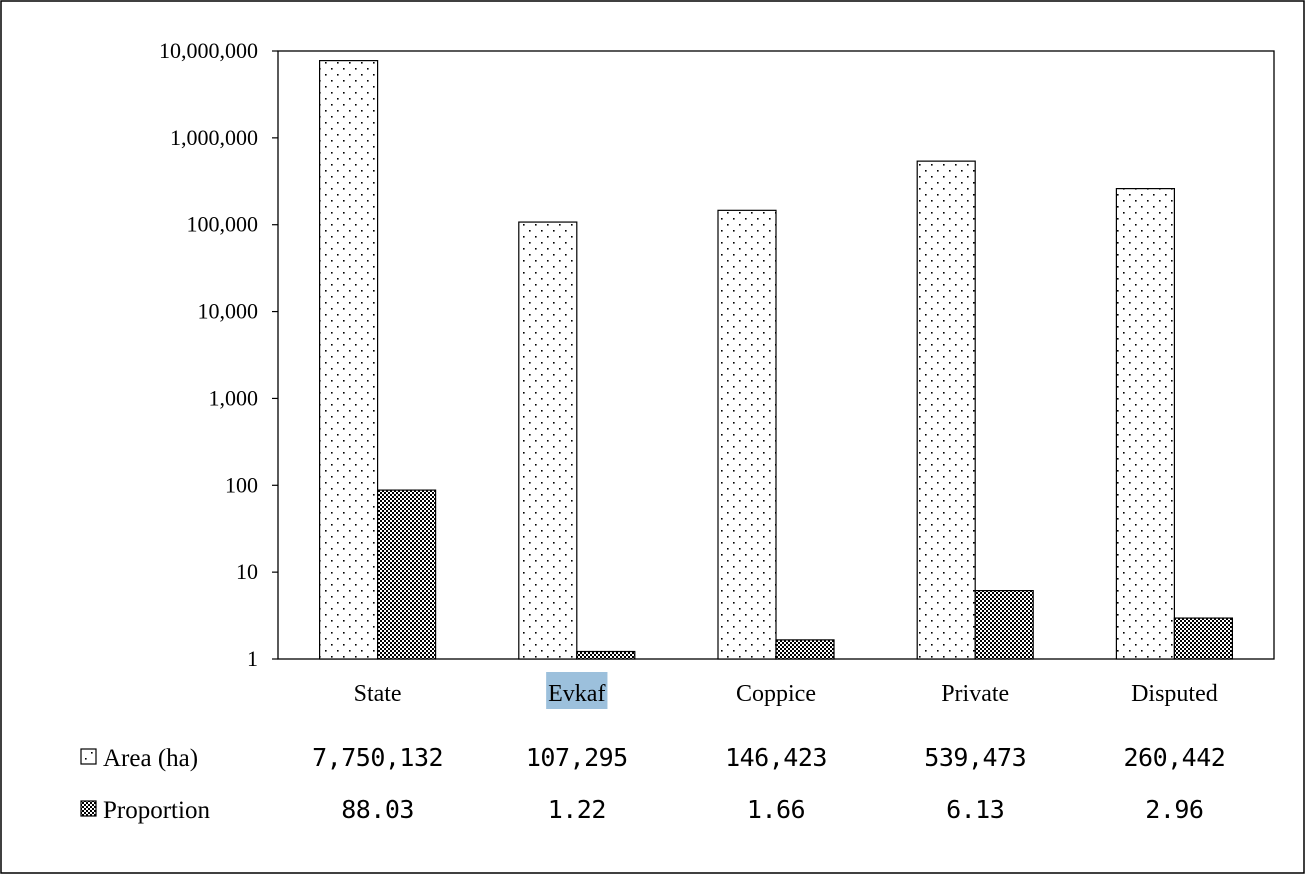  I want to click on table-cell: 6.13, so click(975, 809).